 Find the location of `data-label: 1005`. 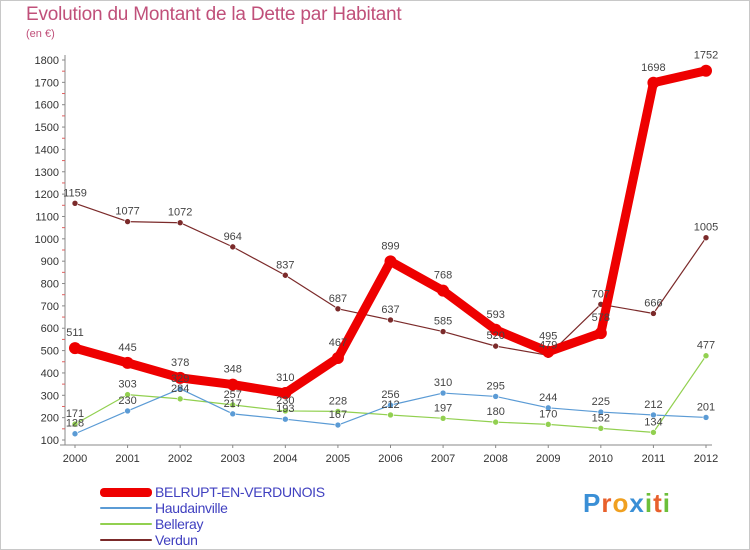

data-label: 1005 is located at coordinates (706, 228).